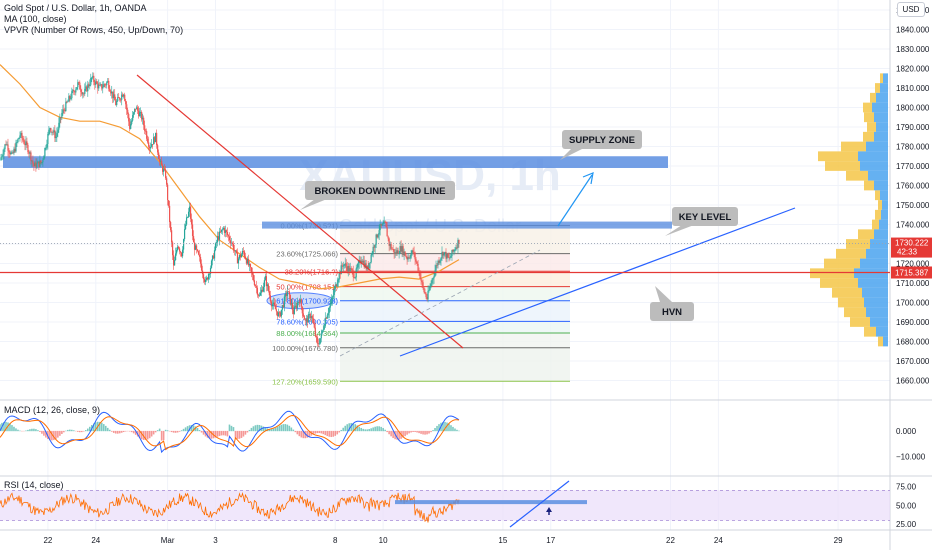 The height and width of the screenshot is (550, 932). Describe the element at coordinates (718, 540) in the screenshot. I see `time-tick-9: 24` at that location.